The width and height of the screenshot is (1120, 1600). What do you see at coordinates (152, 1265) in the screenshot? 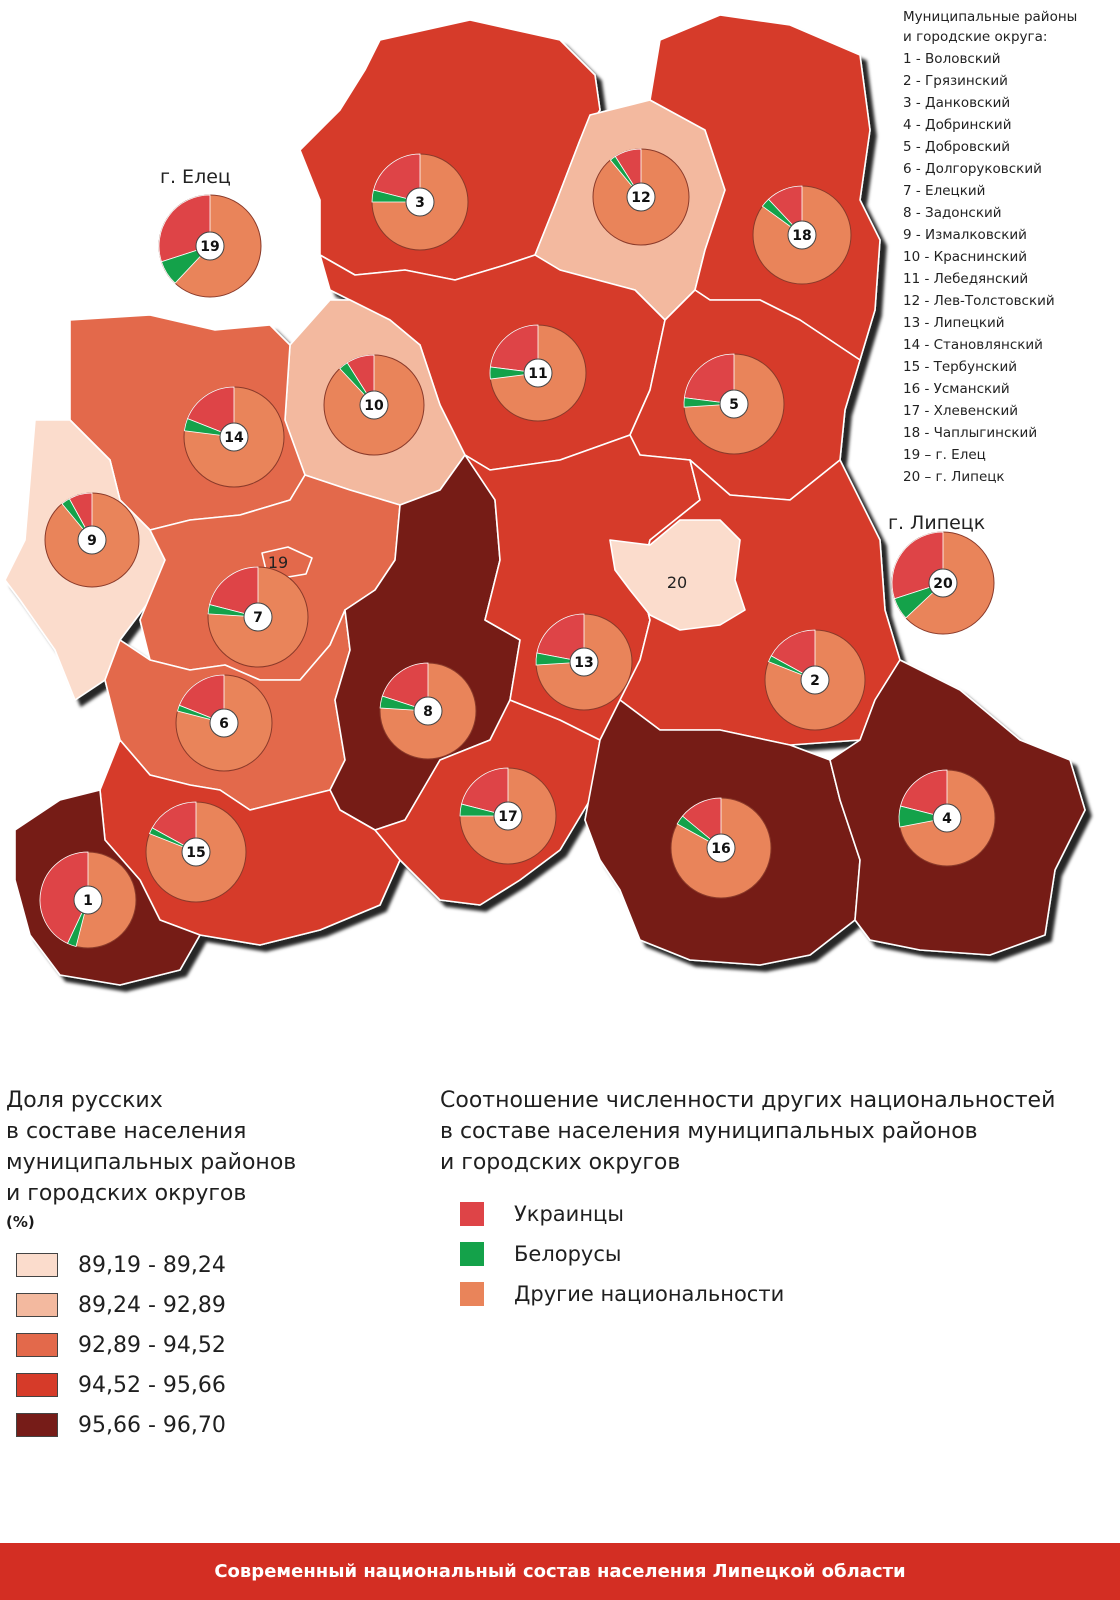
I see `share-class-label: 89,19 - 89,24` at bounding box center [152, 1265].